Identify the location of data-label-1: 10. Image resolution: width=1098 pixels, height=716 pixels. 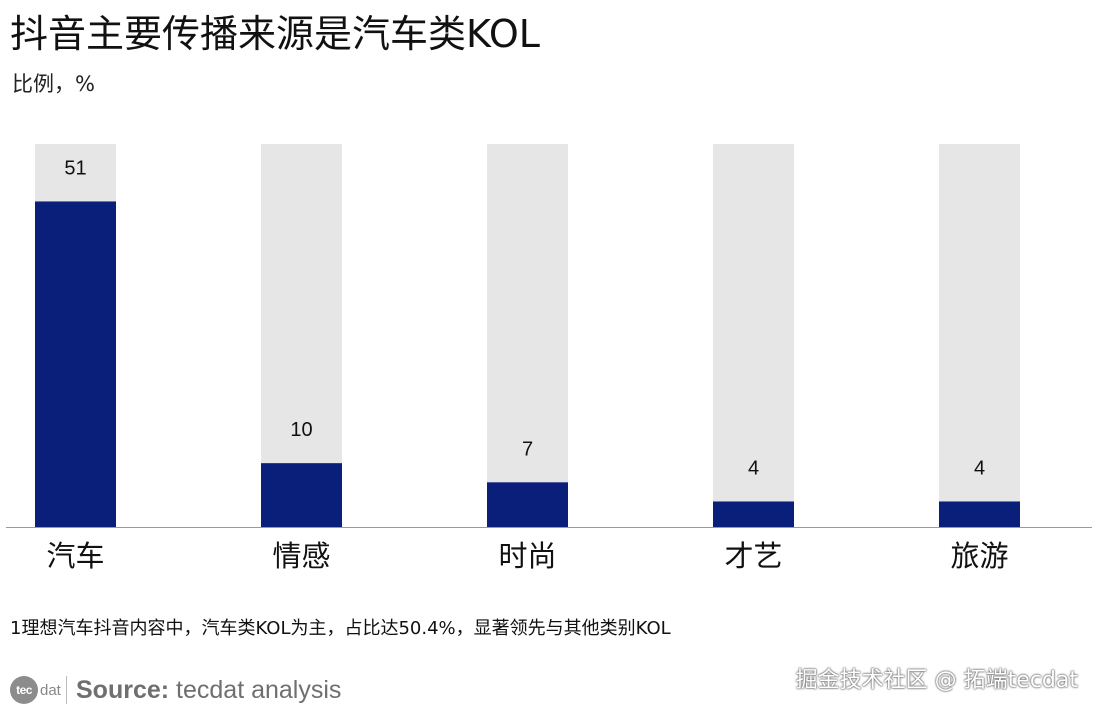
(301, 430).